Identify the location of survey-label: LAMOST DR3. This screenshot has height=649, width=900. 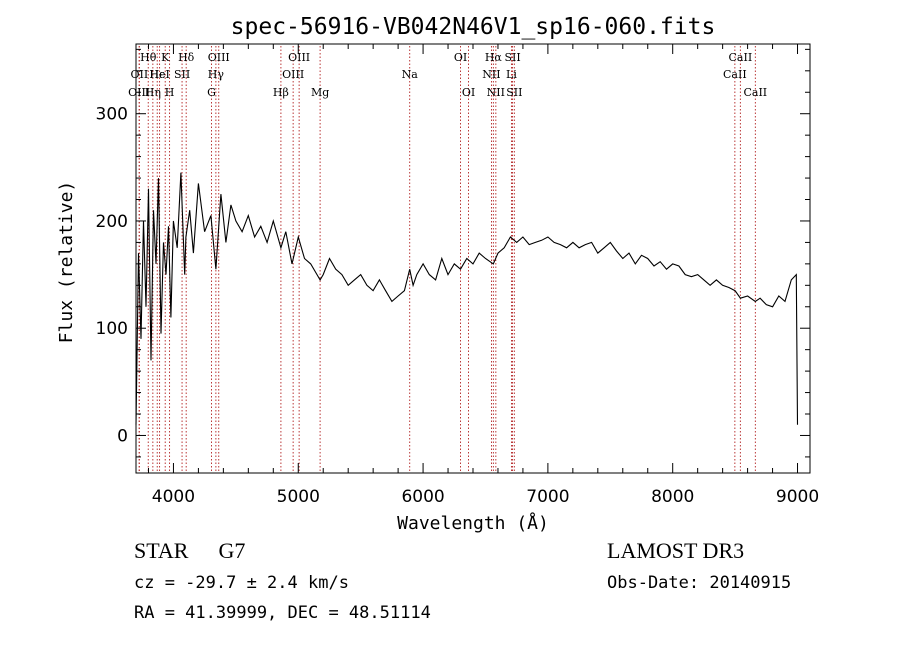
(676, 550).